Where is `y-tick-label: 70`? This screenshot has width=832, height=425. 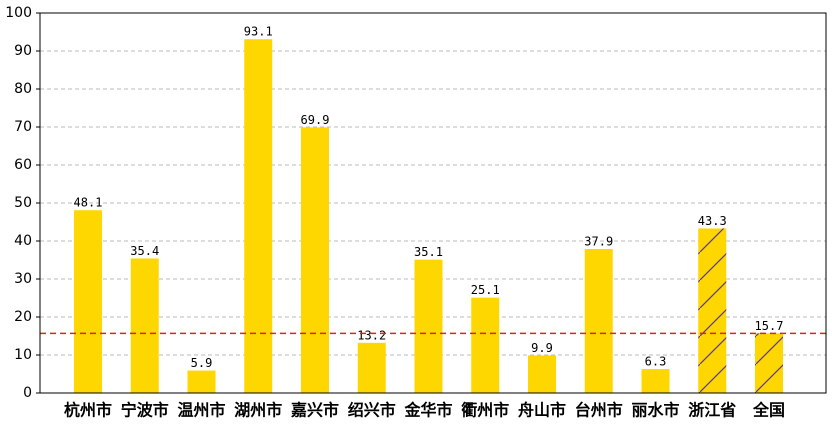
y-tick-label: 70 is located at coordinates (23, 127).